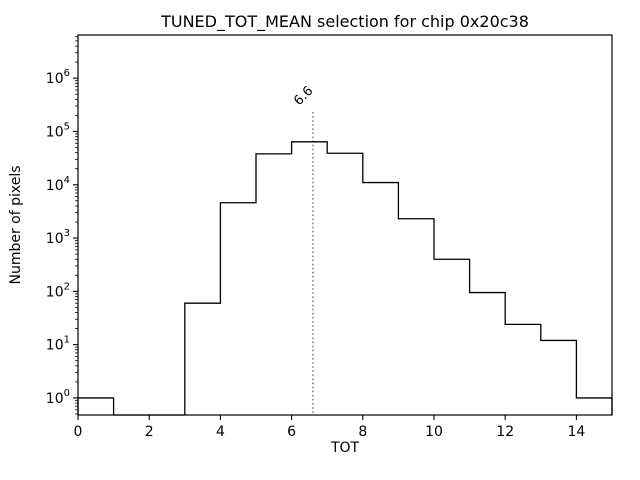 Image resolution: width=640 pixels, height=480 pixels. I want to click on x-tick-label: 0, so click(78, 432).